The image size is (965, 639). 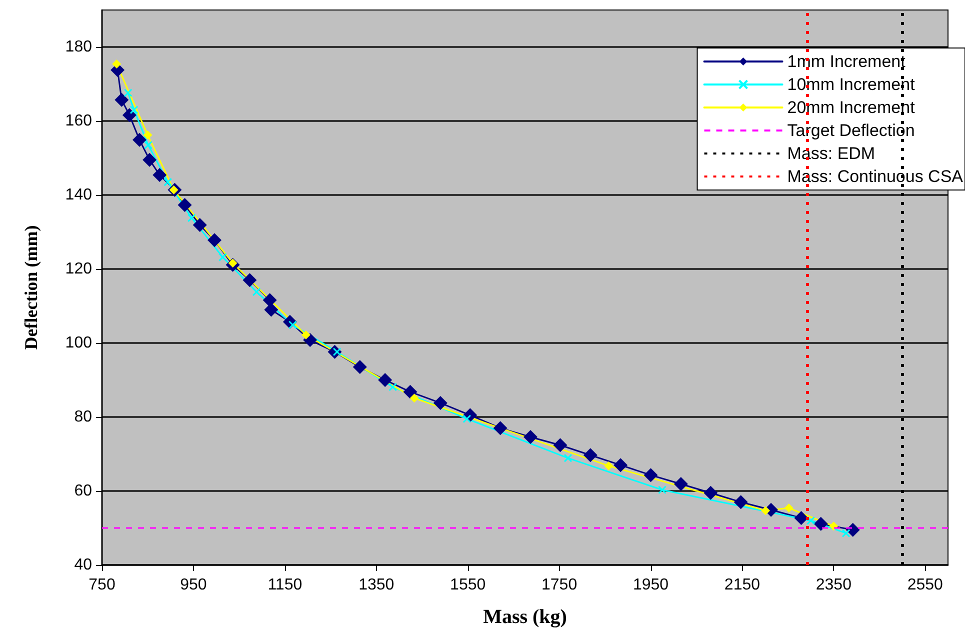 What do you see at coordinates (102, 585) in the screenshot?
I see `x-tick-label: 750` at bounding box center [102, 585].